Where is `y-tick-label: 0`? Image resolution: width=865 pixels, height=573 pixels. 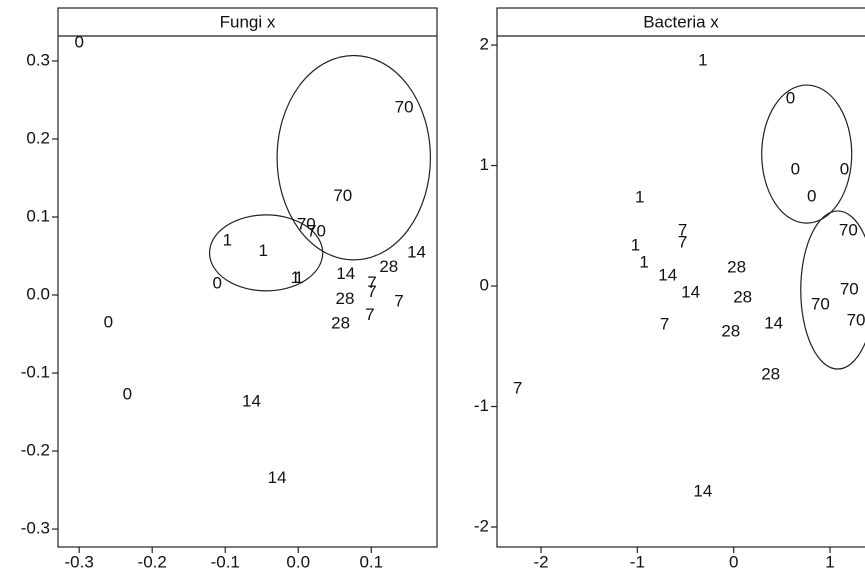
y-tick-label: 0 is located at coordinates (484, 285).